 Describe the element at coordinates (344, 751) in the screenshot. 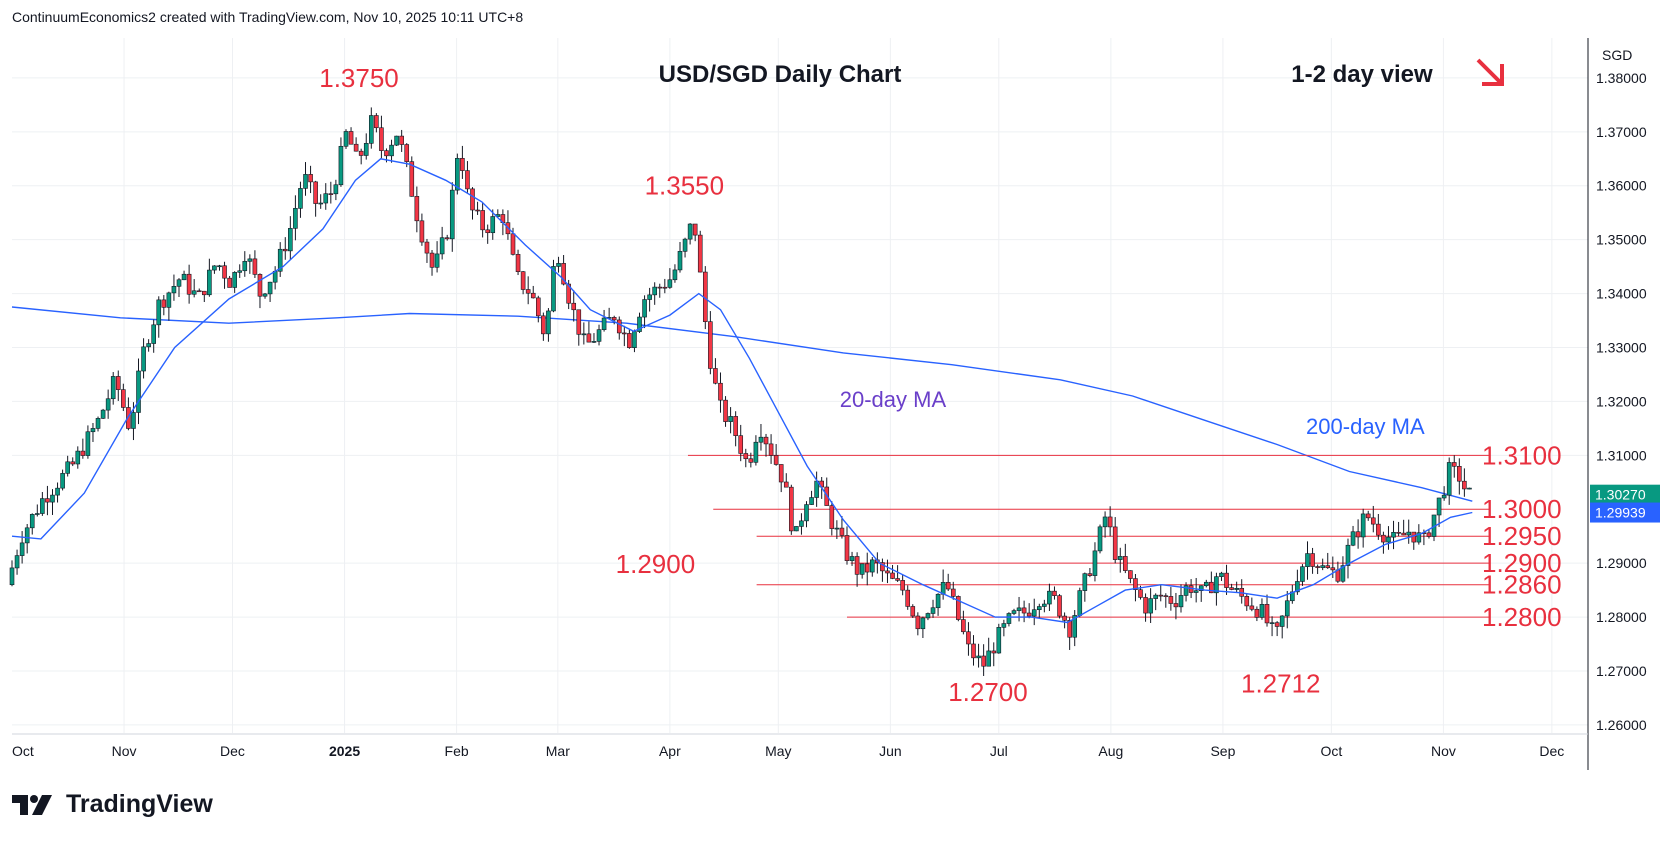

I see `x-tick-label: 2025` at that location.